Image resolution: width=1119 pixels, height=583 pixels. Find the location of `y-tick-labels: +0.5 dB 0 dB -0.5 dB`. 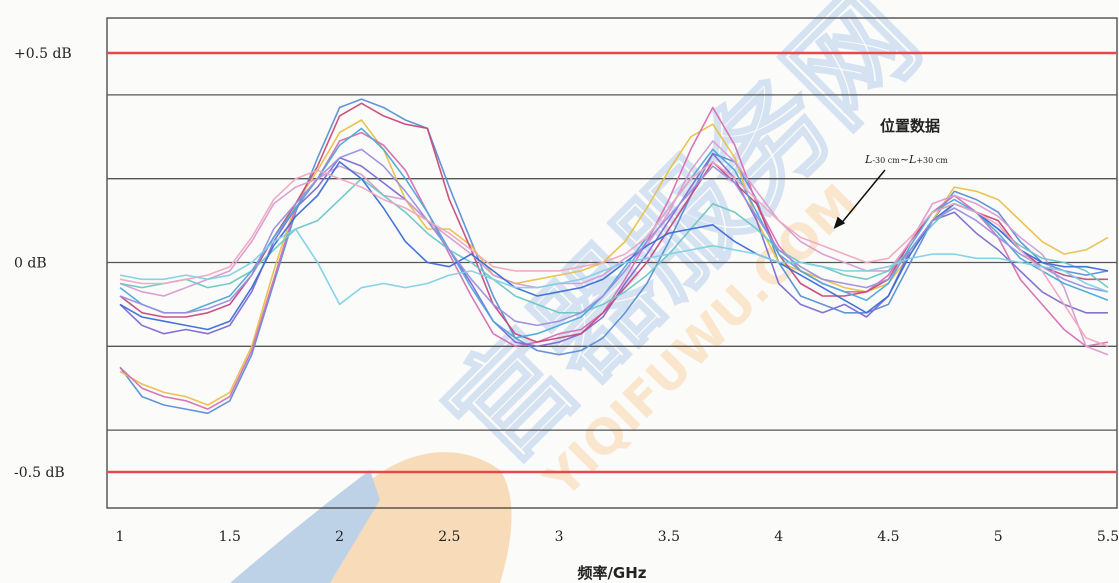

y-tick-labels: +0.5 dB 0 dB -0.5 dB is located at coordinates (43, 263).